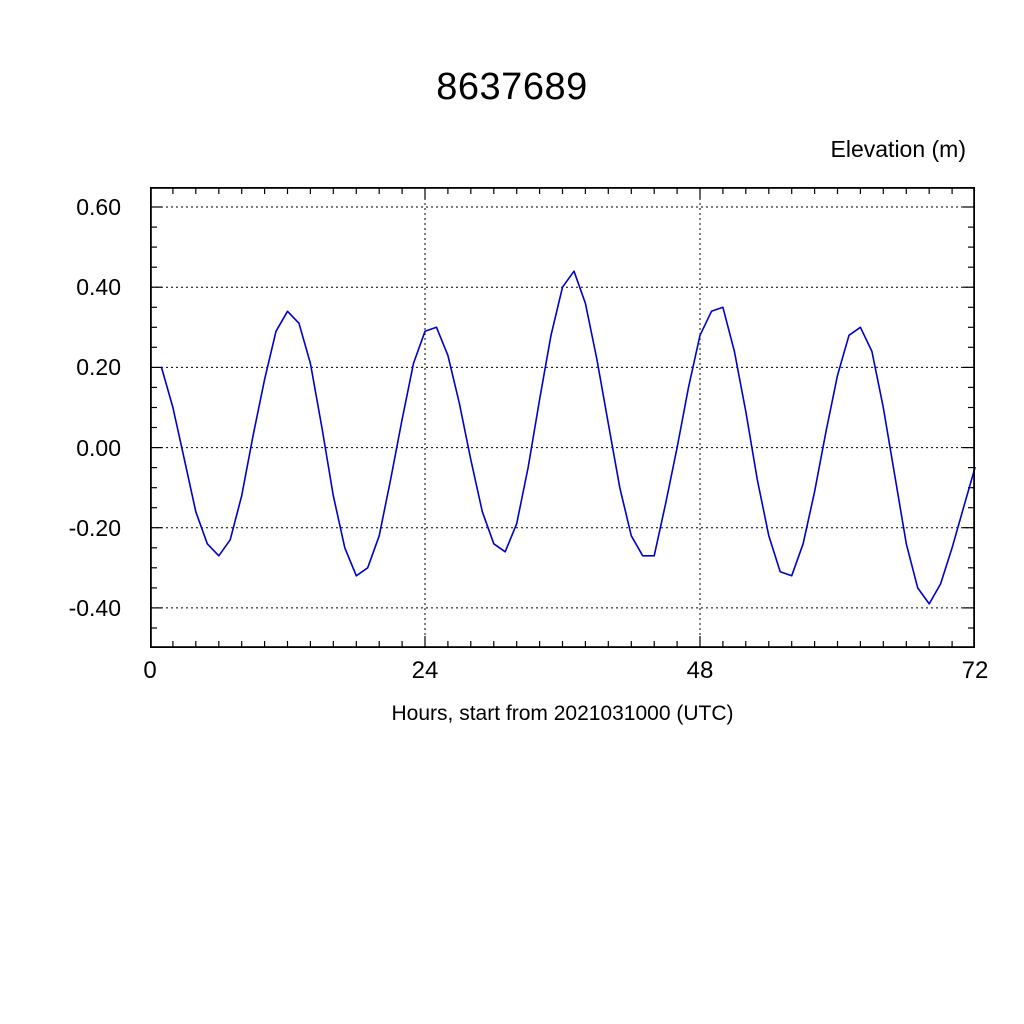 The width and height of the screenshot is (1024, 1024). Describe the element at coordinates (425, 670) in the screenshot. I see `x-tick-label: 24` at that location.